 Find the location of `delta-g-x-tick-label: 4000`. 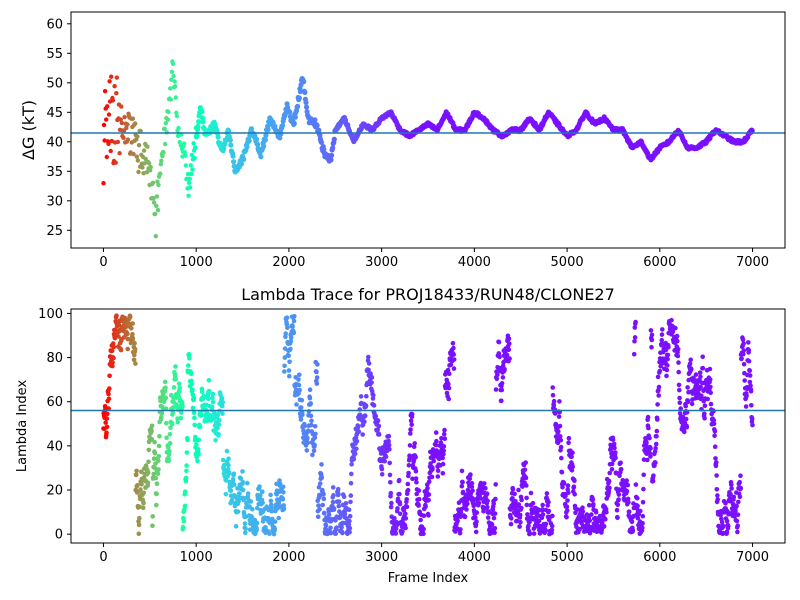

delta-g-x-tick-label: 4000 is located at coordinates (474, 262).